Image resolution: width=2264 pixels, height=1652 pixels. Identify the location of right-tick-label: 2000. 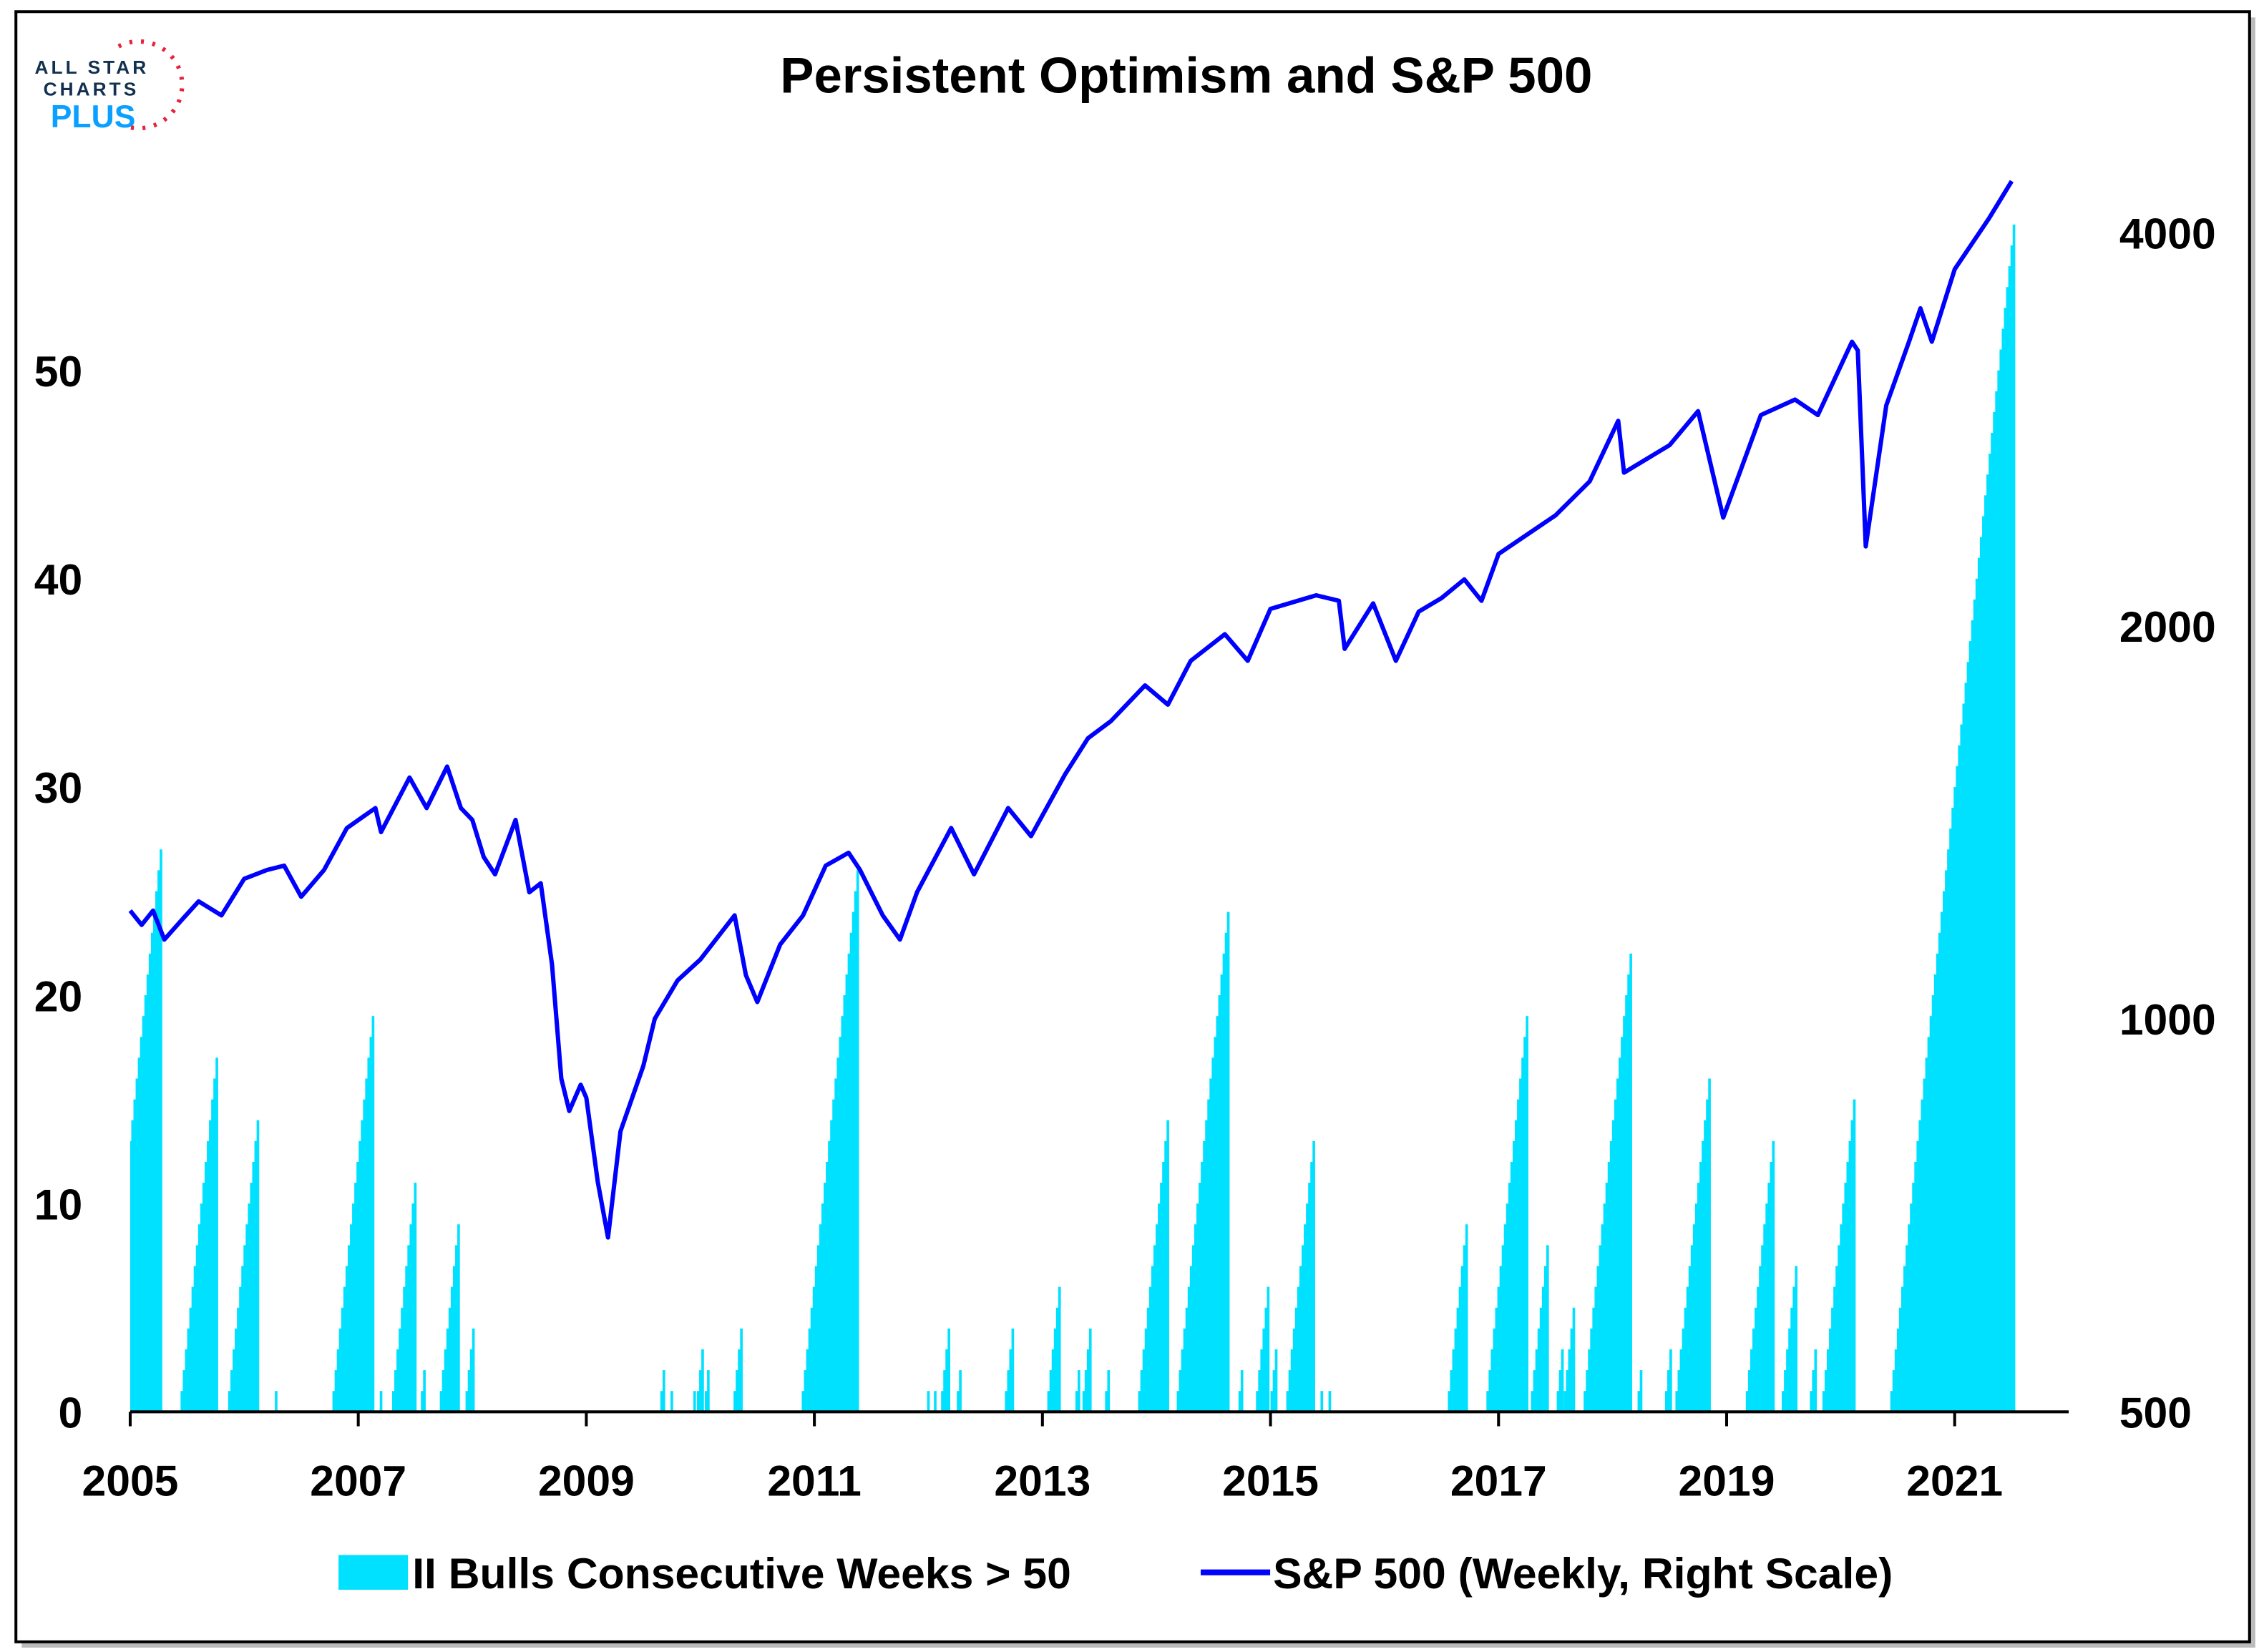
(2167, 626).